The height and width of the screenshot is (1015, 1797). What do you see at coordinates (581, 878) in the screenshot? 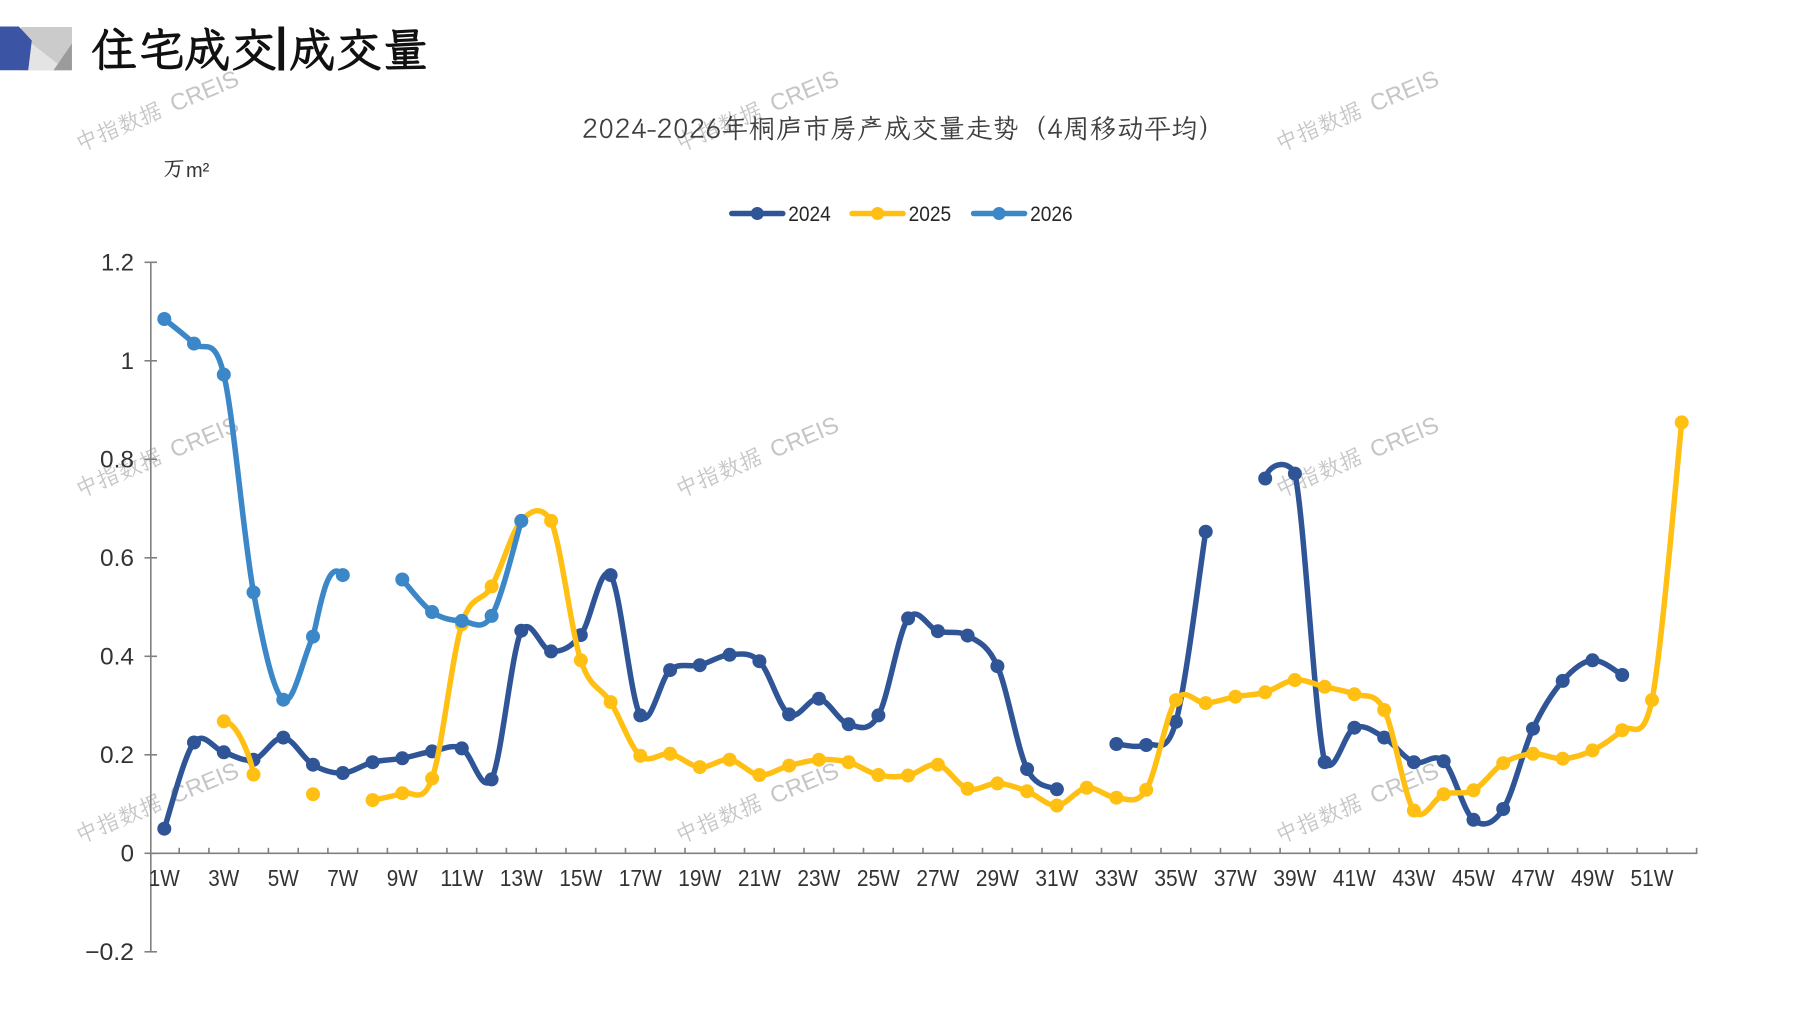
I see `svg-text: 15W` at bounding box center [581, 878].